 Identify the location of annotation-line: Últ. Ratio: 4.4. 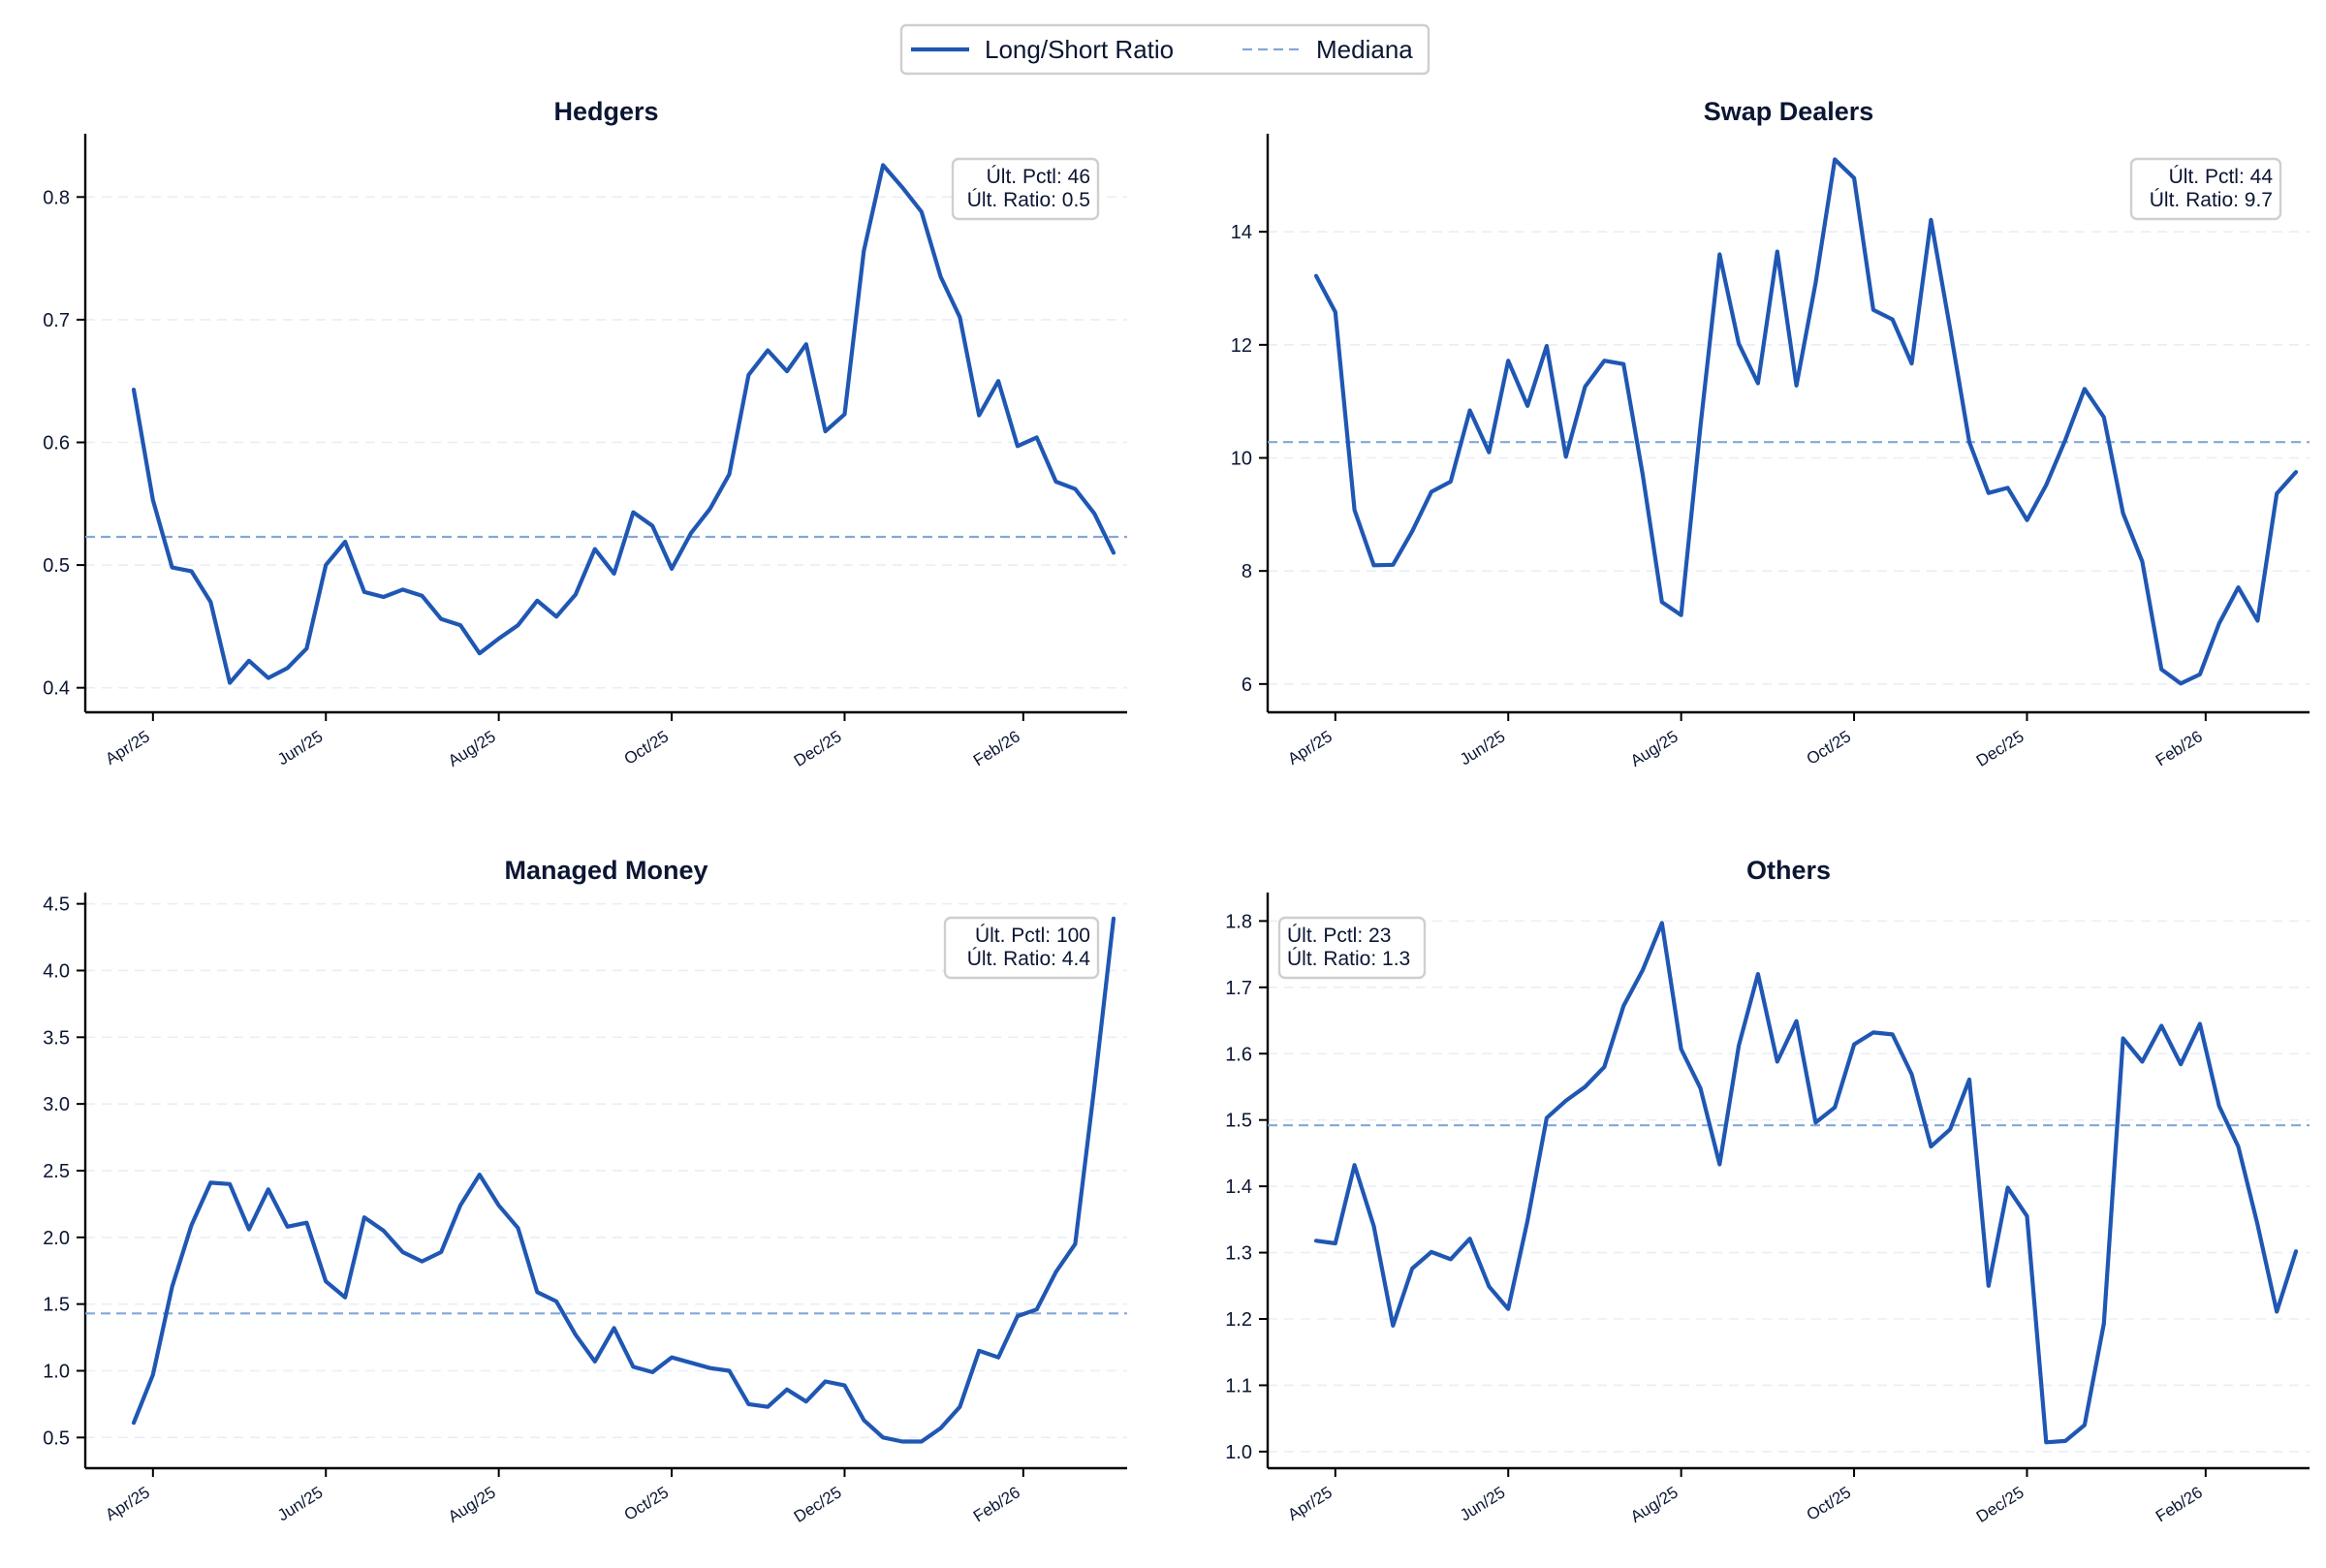
(1029, 959).